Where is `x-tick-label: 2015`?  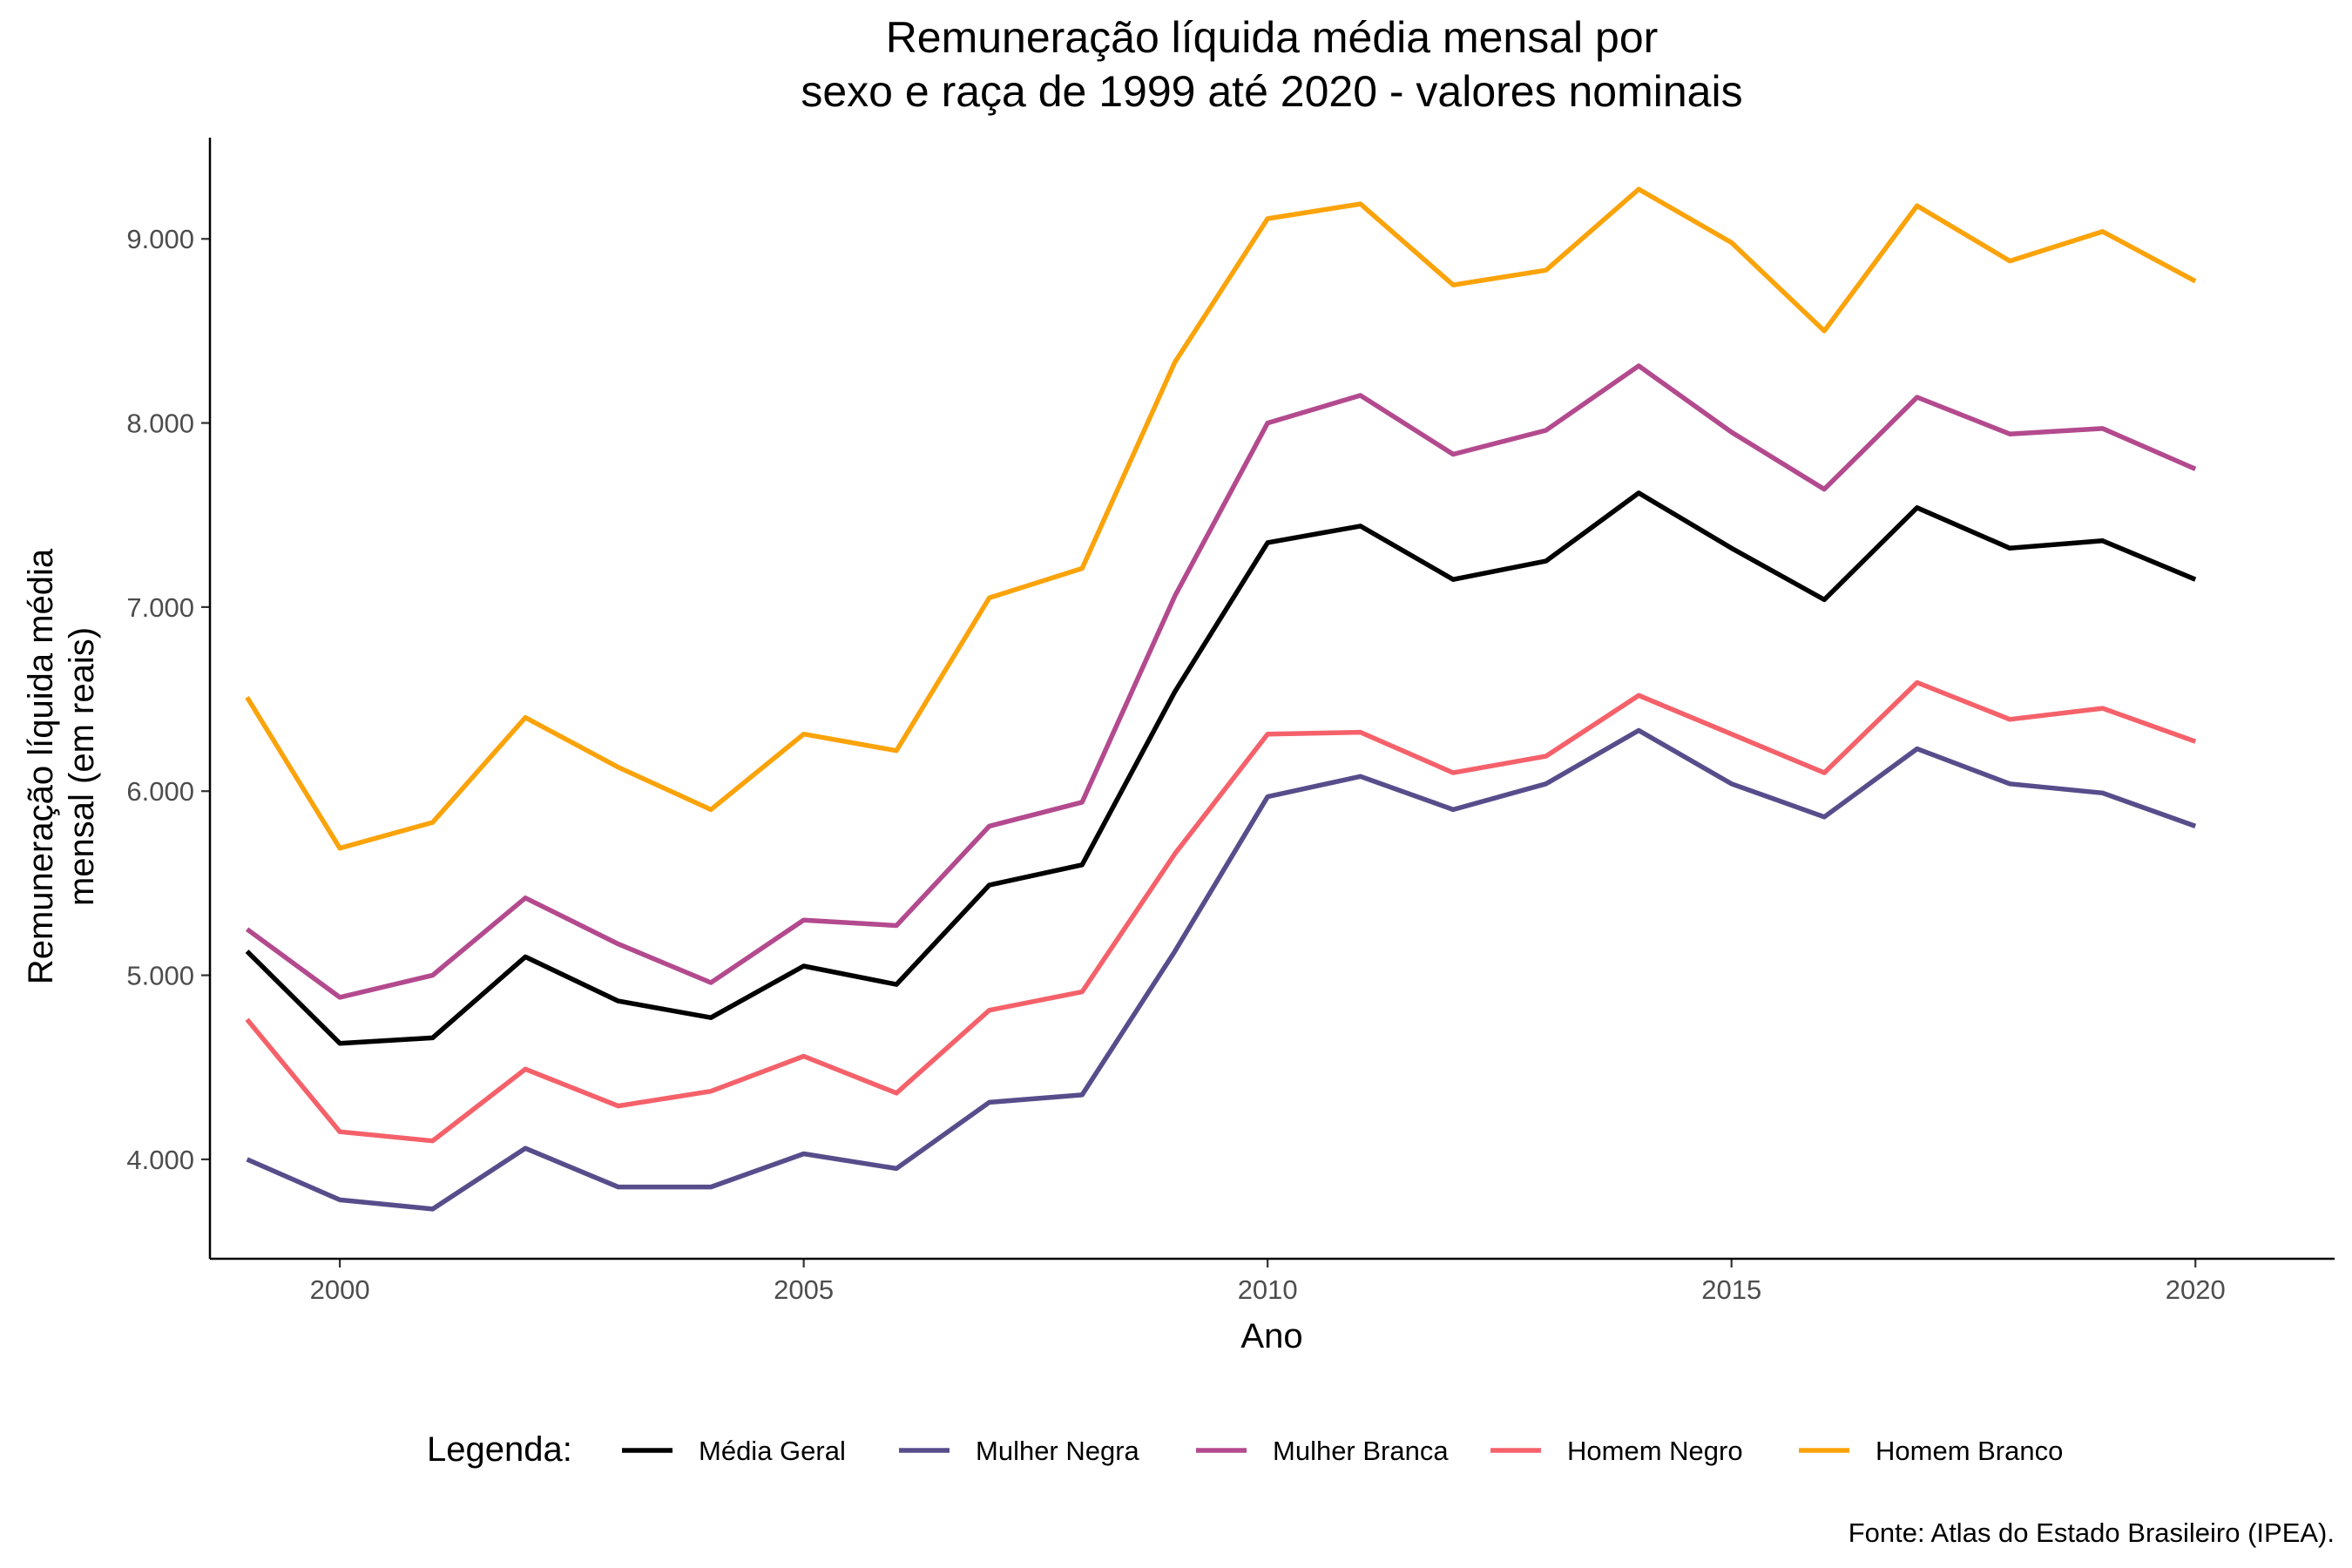 x-tick-label: 2015 is located at coordinates (1731, 1290).